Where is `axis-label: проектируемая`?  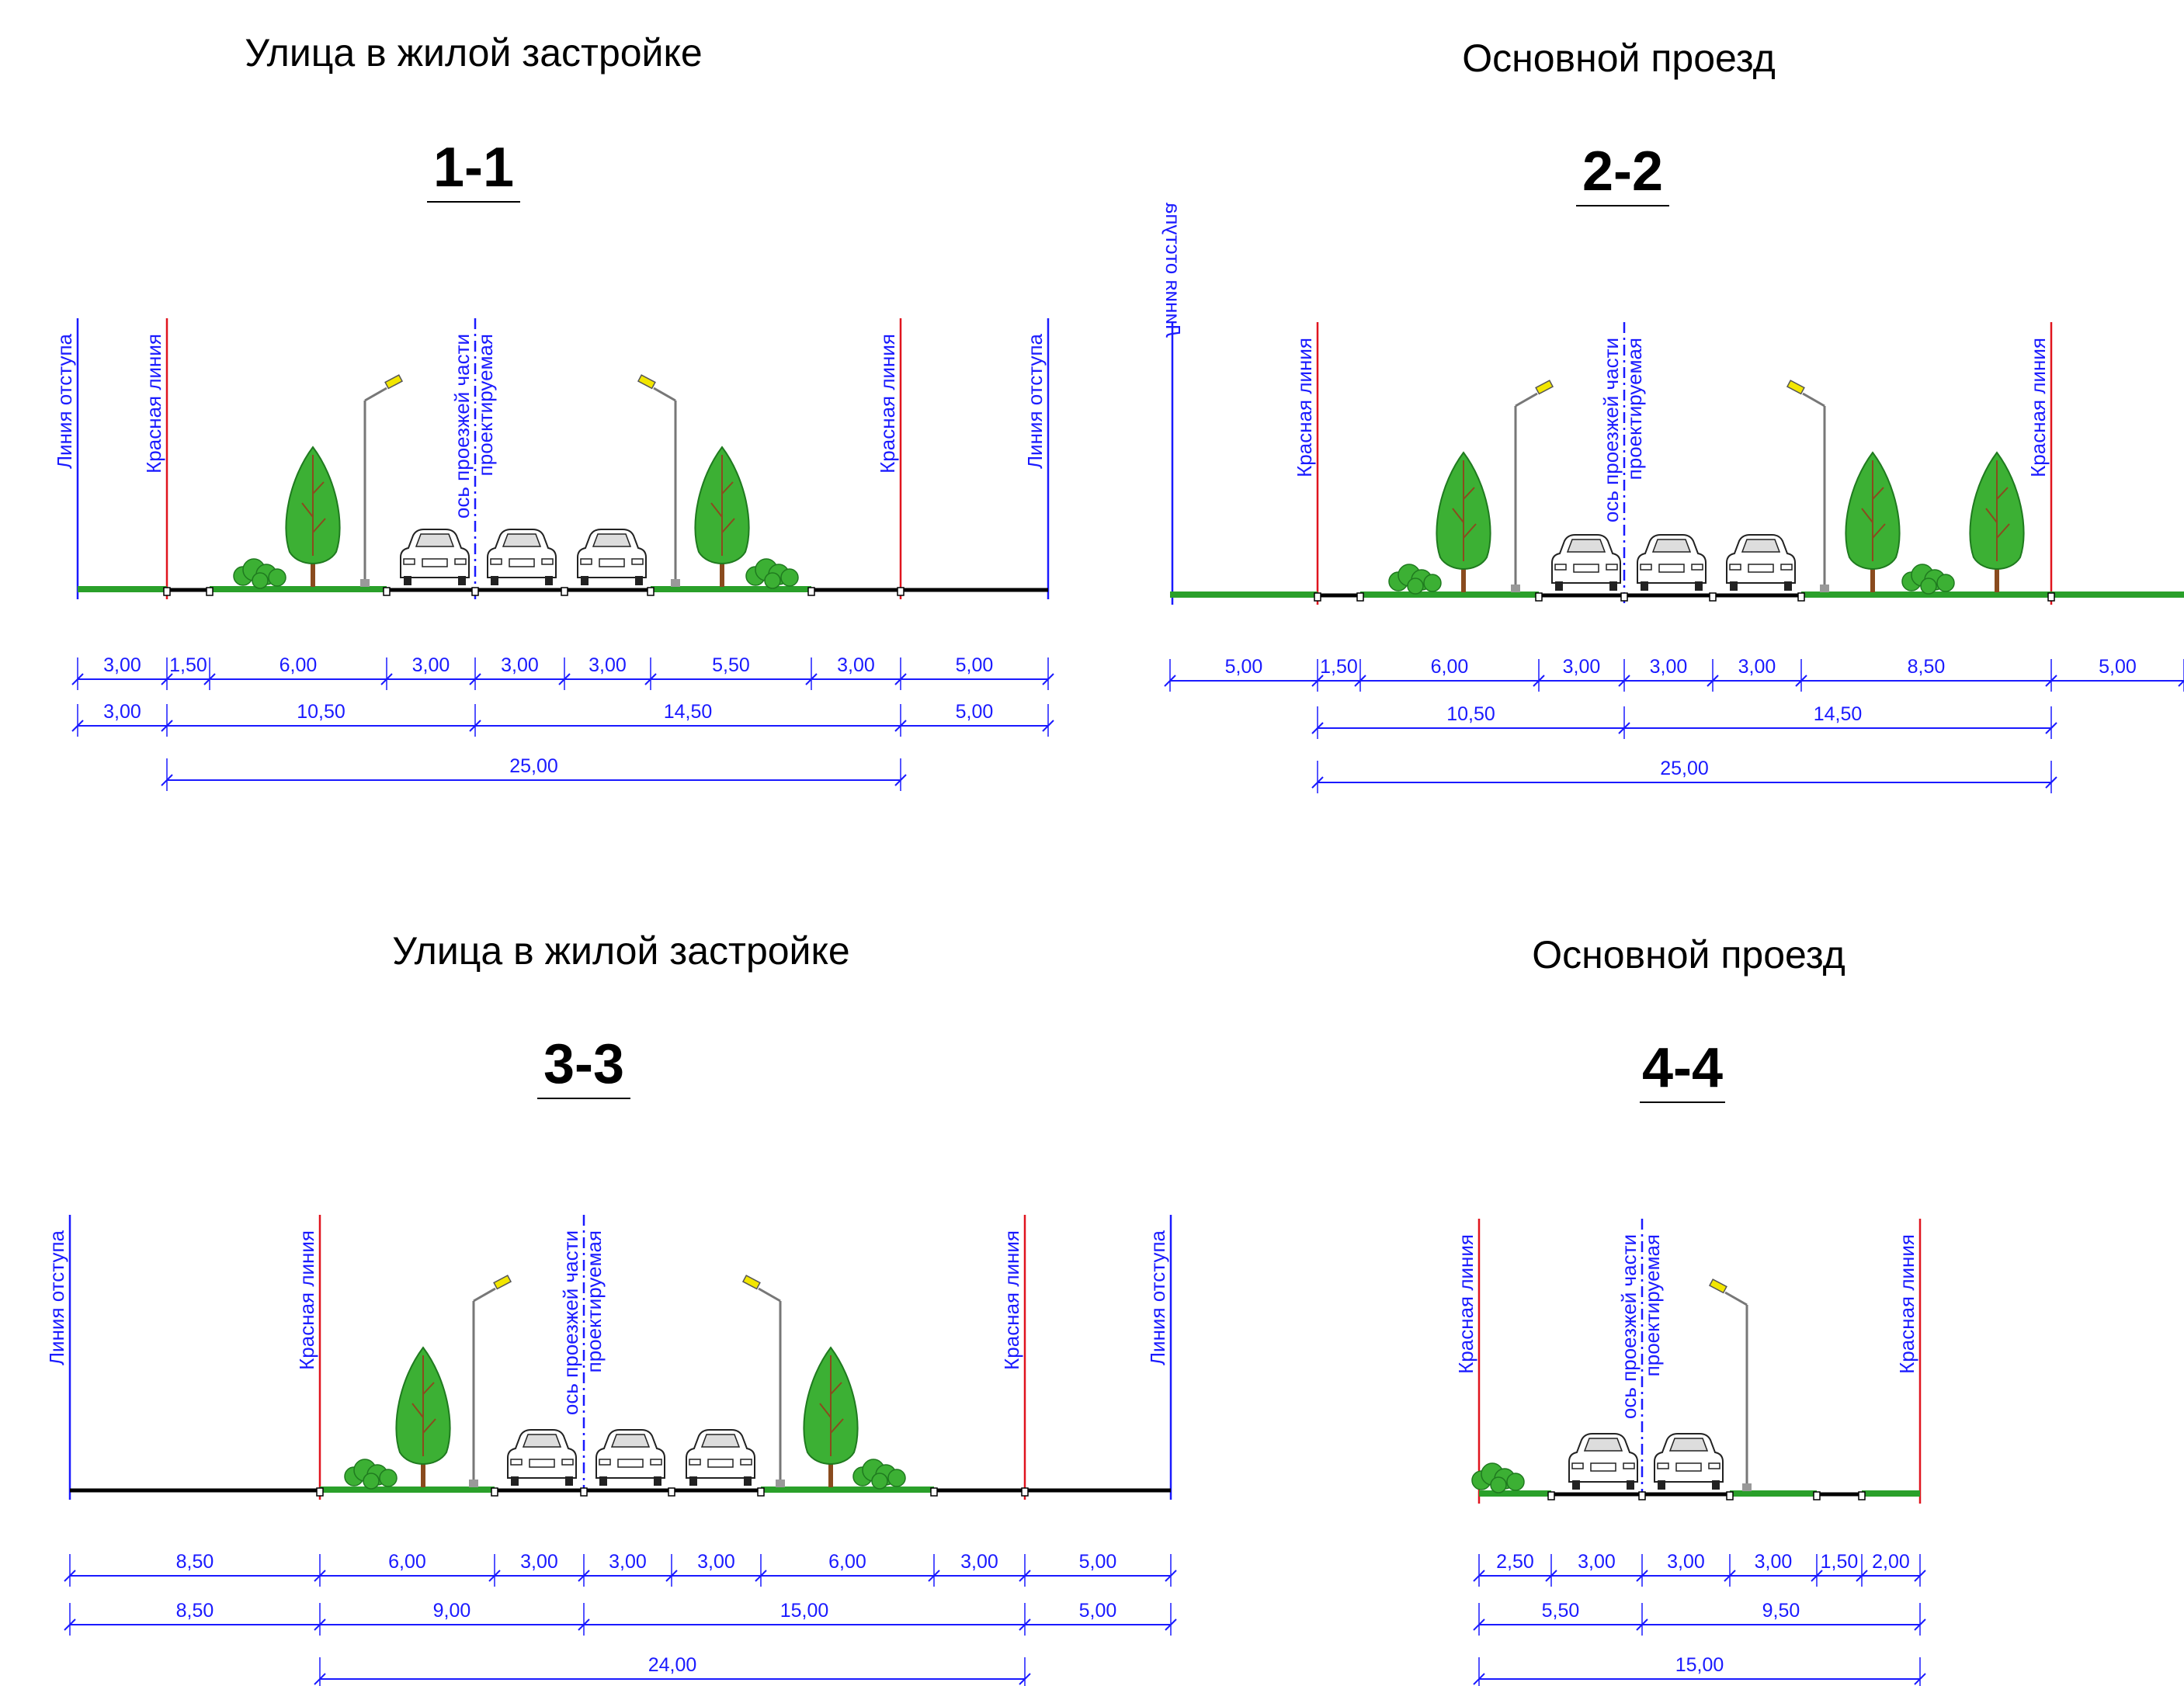 axis-label: проектируемая is located at coordinates (1634, 409).